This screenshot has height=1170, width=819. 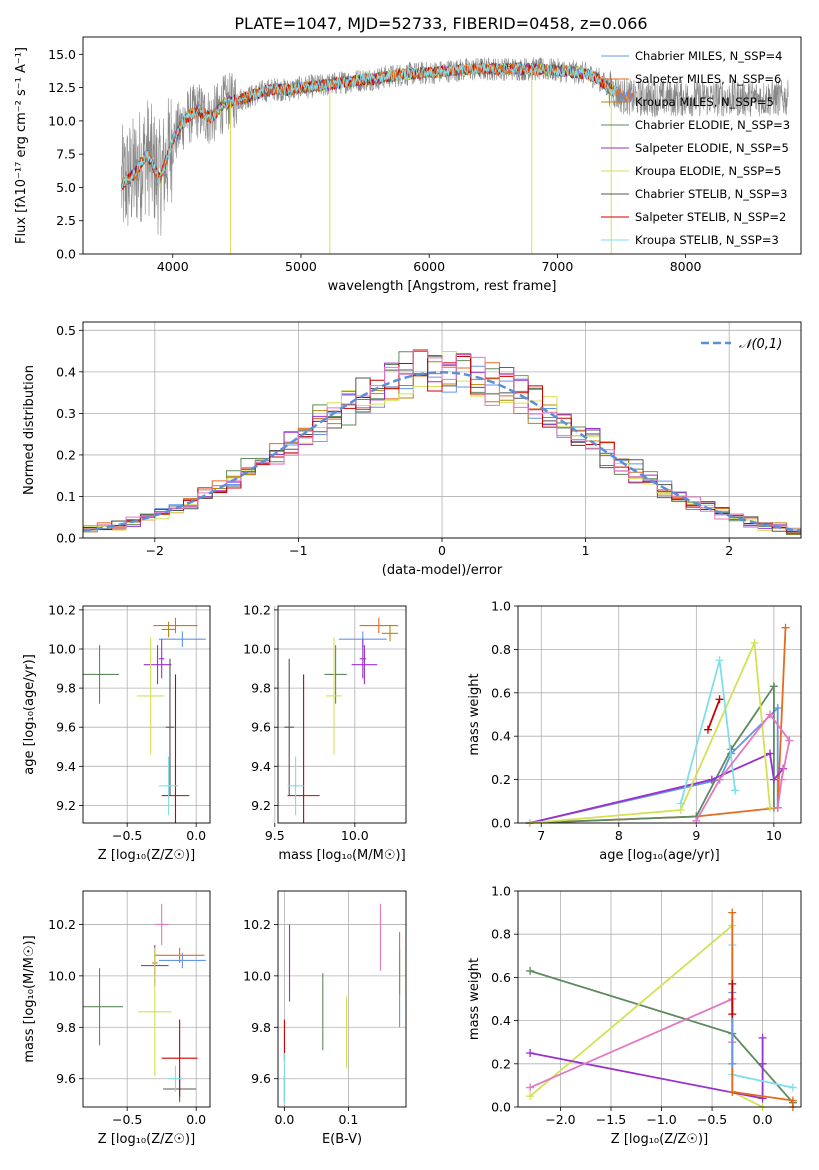 I want to click on x-tick-label: 0.1, so click(x=348, y=1119).